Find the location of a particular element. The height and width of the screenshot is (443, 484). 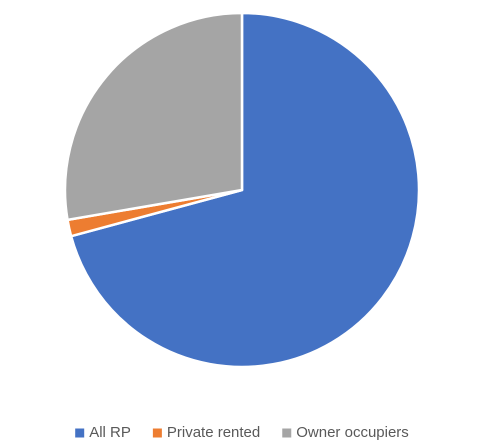

legend-label: Private rented is located at coordinates (213, 432).